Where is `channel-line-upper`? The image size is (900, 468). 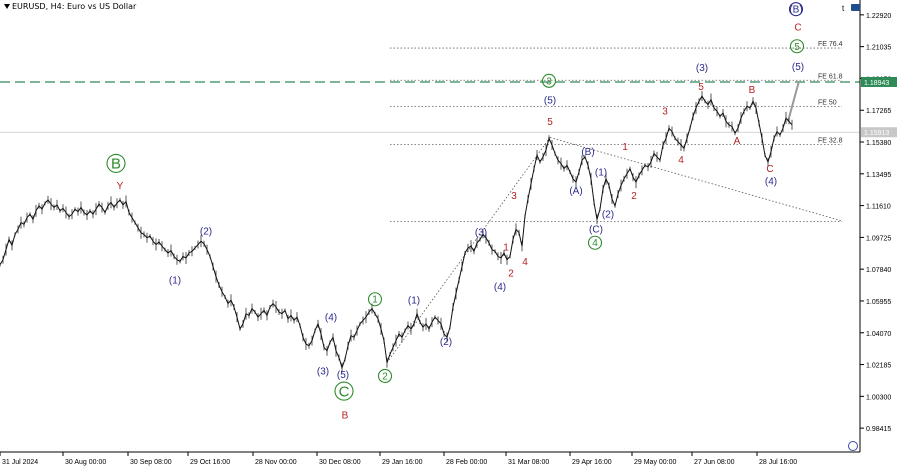 channel-line-upper is located at coordinates (696, 179).